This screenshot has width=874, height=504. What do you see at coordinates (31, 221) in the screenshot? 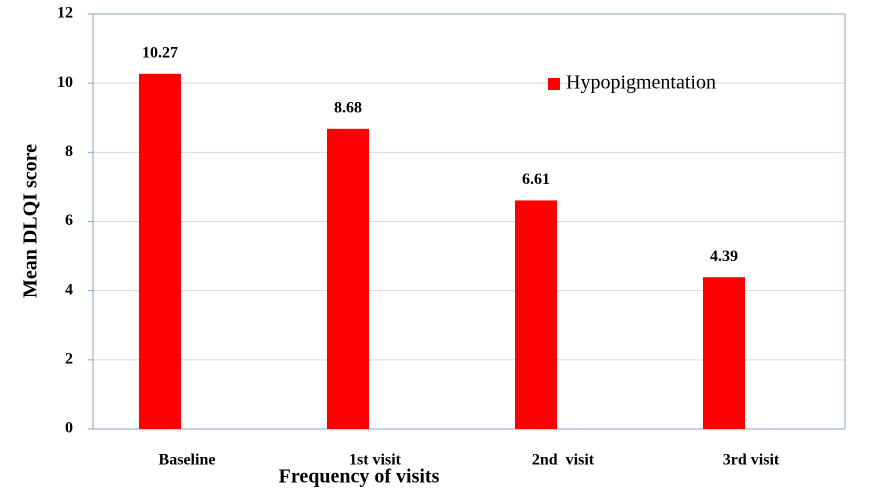
I see `y-axis-title: Mean DLQI score` at bounding box center [31, 221].